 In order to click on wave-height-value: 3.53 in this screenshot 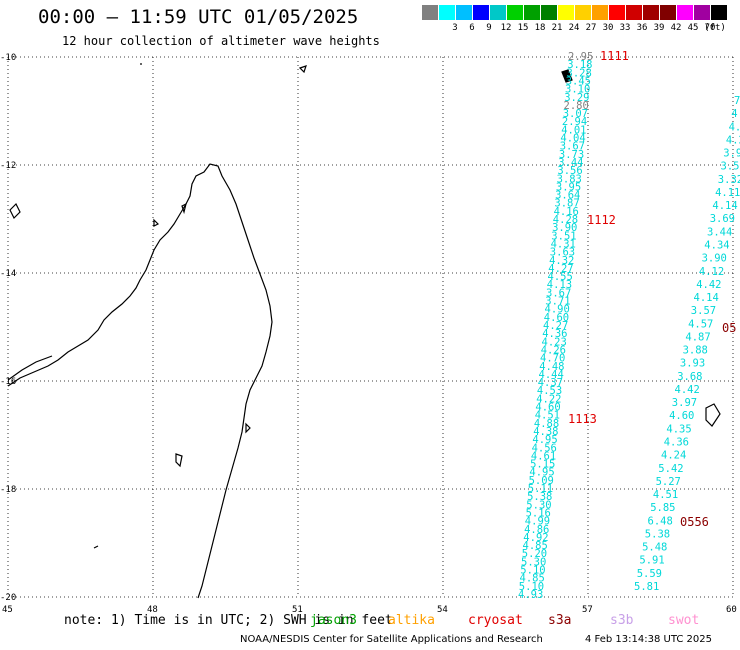, I will do `click(730, 167)`.